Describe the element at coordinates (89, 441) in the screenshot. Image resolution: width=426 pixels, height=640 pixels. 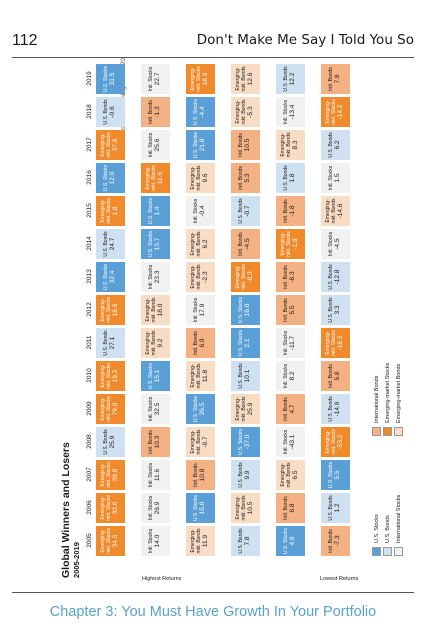
I see `year-label: 2008` at that location.